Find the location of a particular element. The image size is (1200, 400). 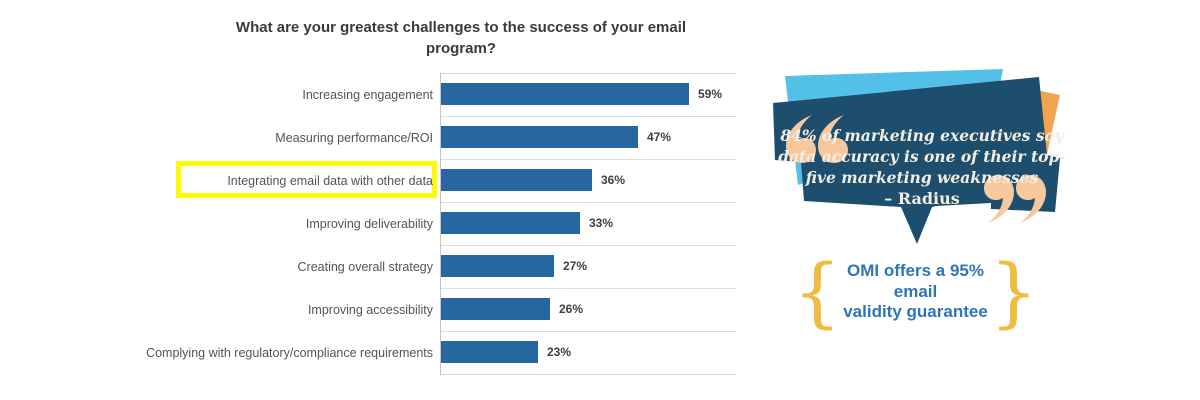

right-brace-icon: } is located at coordinates (1013, 291).